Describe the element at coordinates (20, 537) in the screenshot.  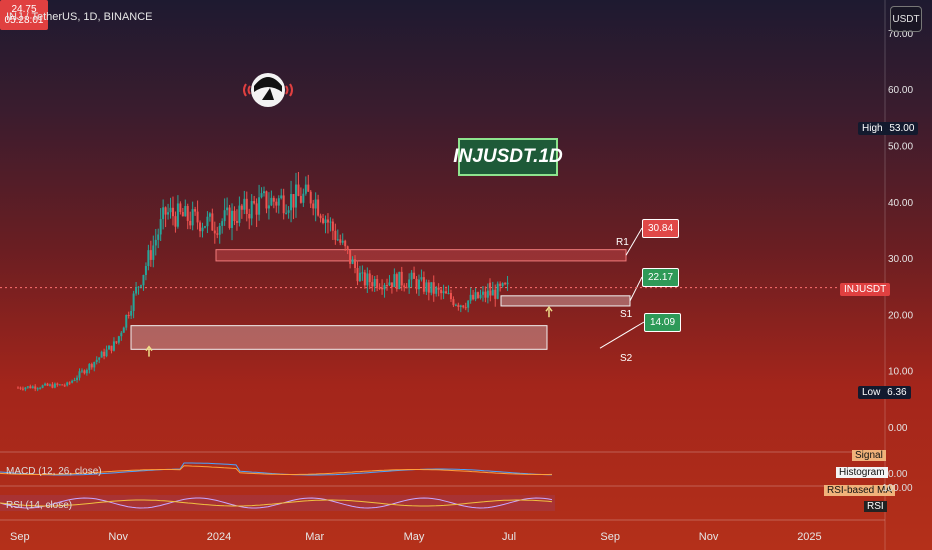
I see `x-tick-label: Sep` at that location.